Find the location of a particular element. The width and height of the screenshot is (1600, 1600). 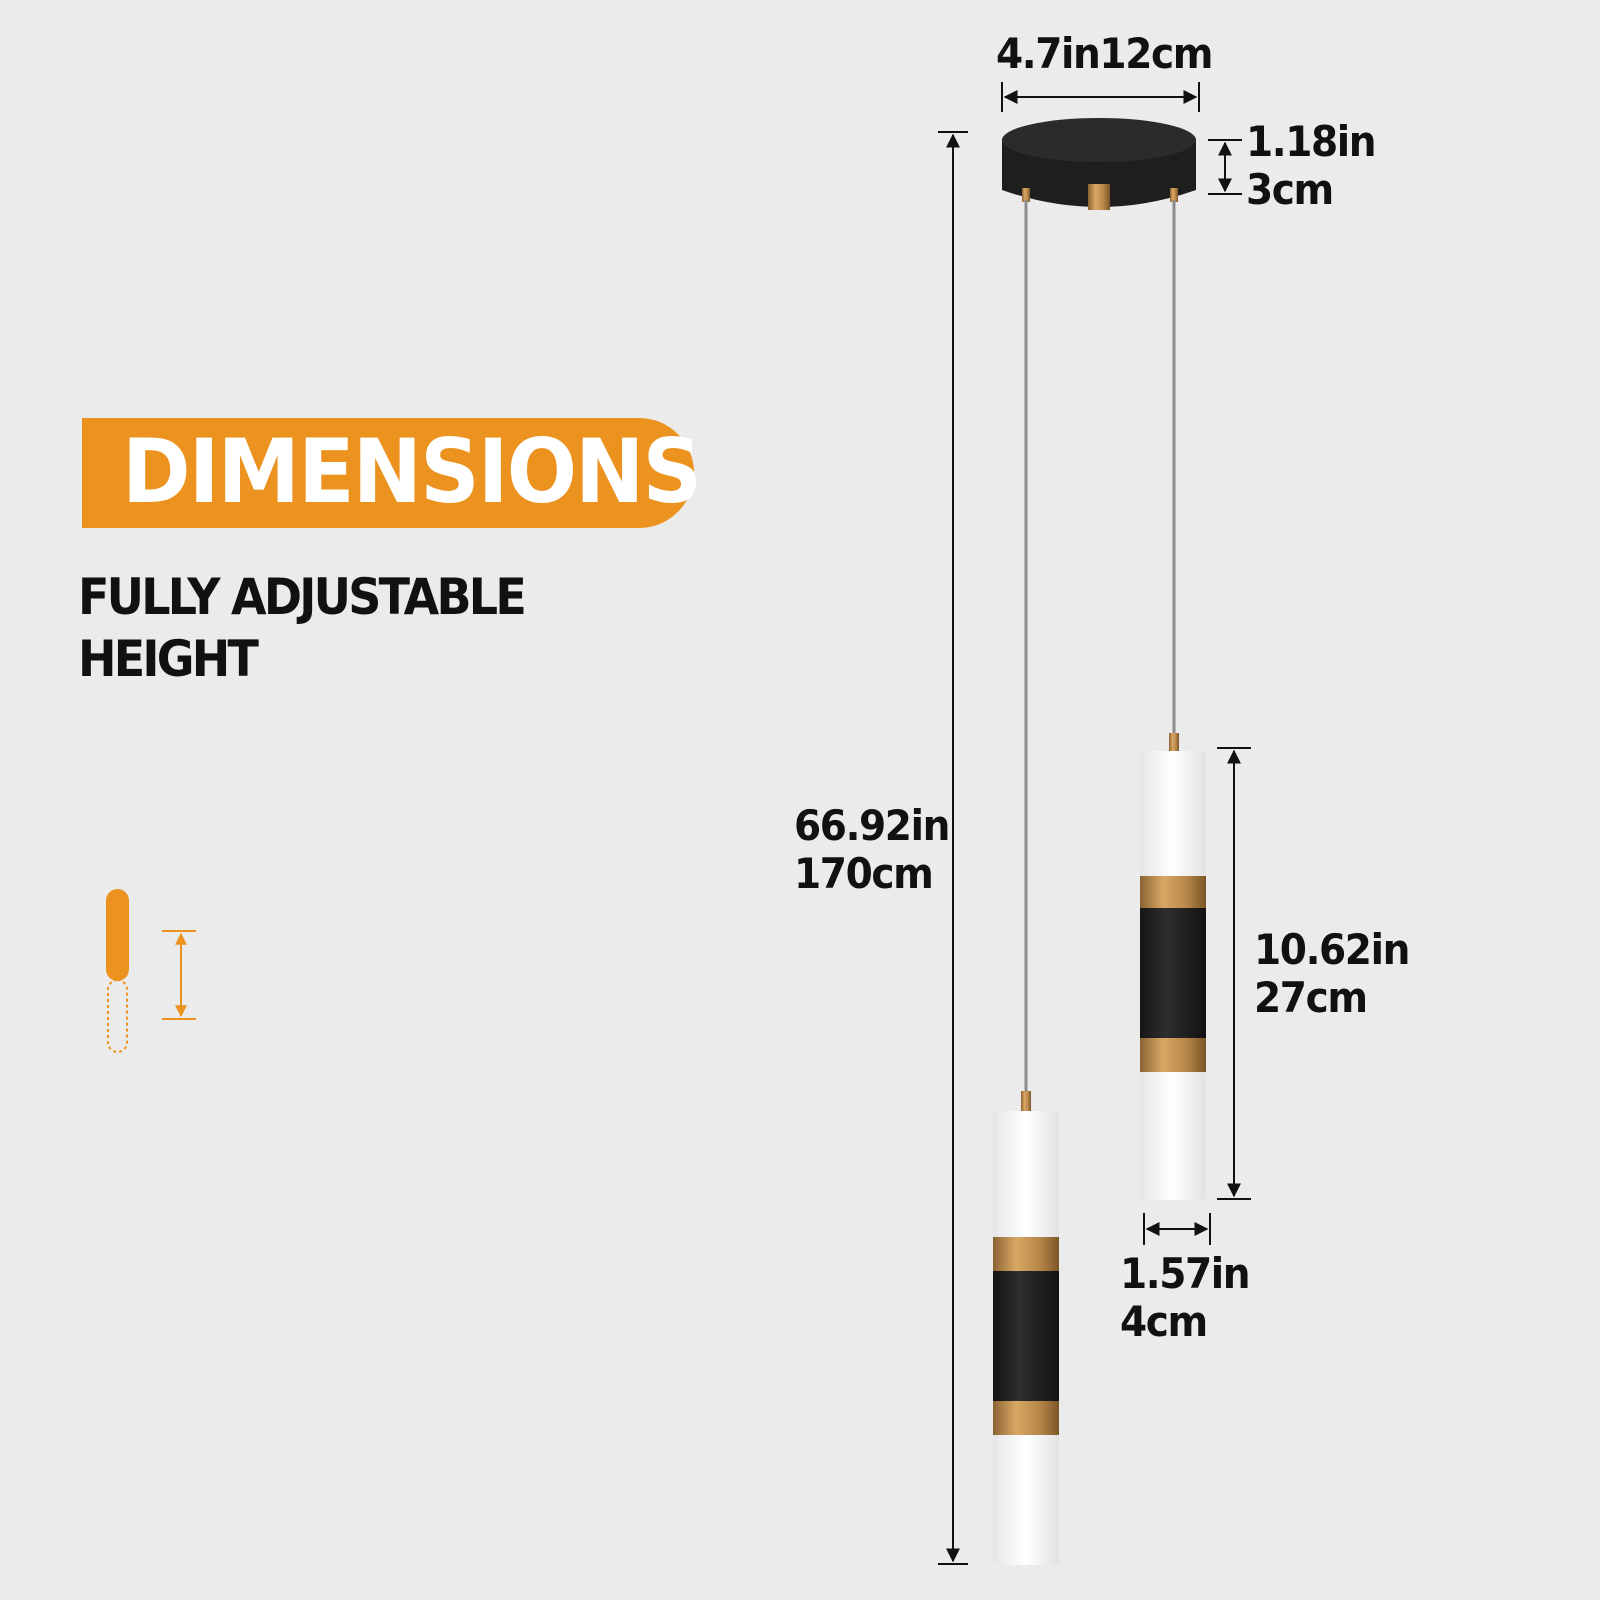

adjustable-height-icon is located at coordinates (151, 971).